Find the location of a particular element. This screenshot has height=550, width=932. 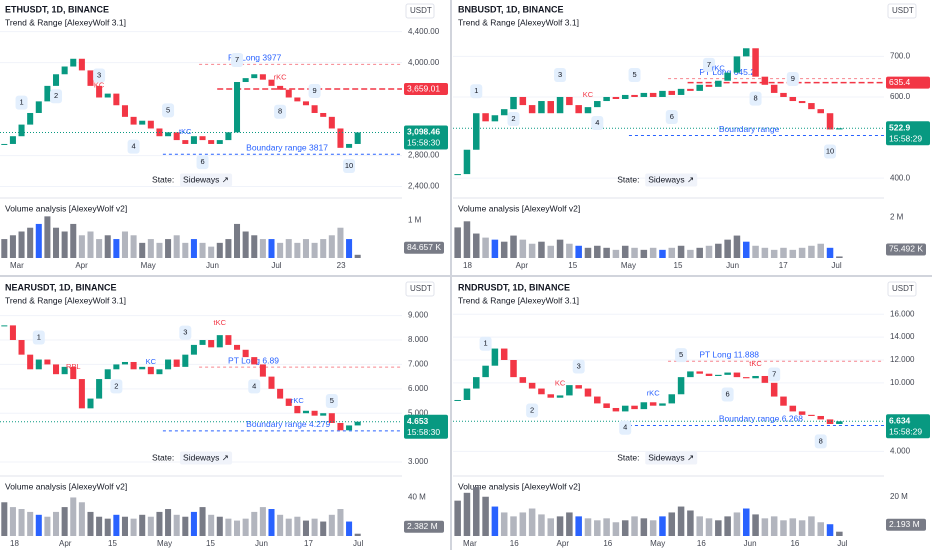

wave-label: 7 is located at coordinates (237, 59).